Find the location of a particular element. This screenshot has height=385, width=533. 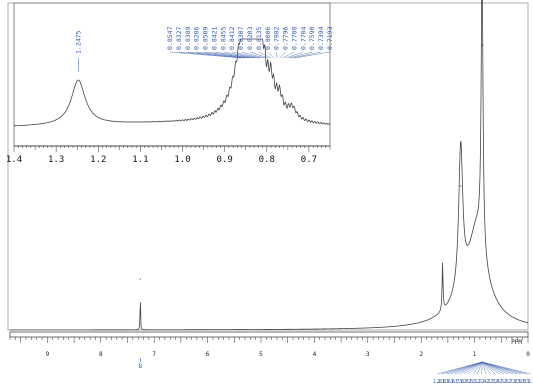

inset-peak-label: 0.8389 is located at coordinates (188, 38).